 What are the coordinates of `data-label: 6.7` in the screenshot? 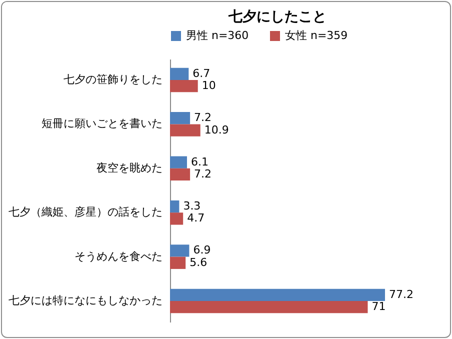 It's located at (201, 73).